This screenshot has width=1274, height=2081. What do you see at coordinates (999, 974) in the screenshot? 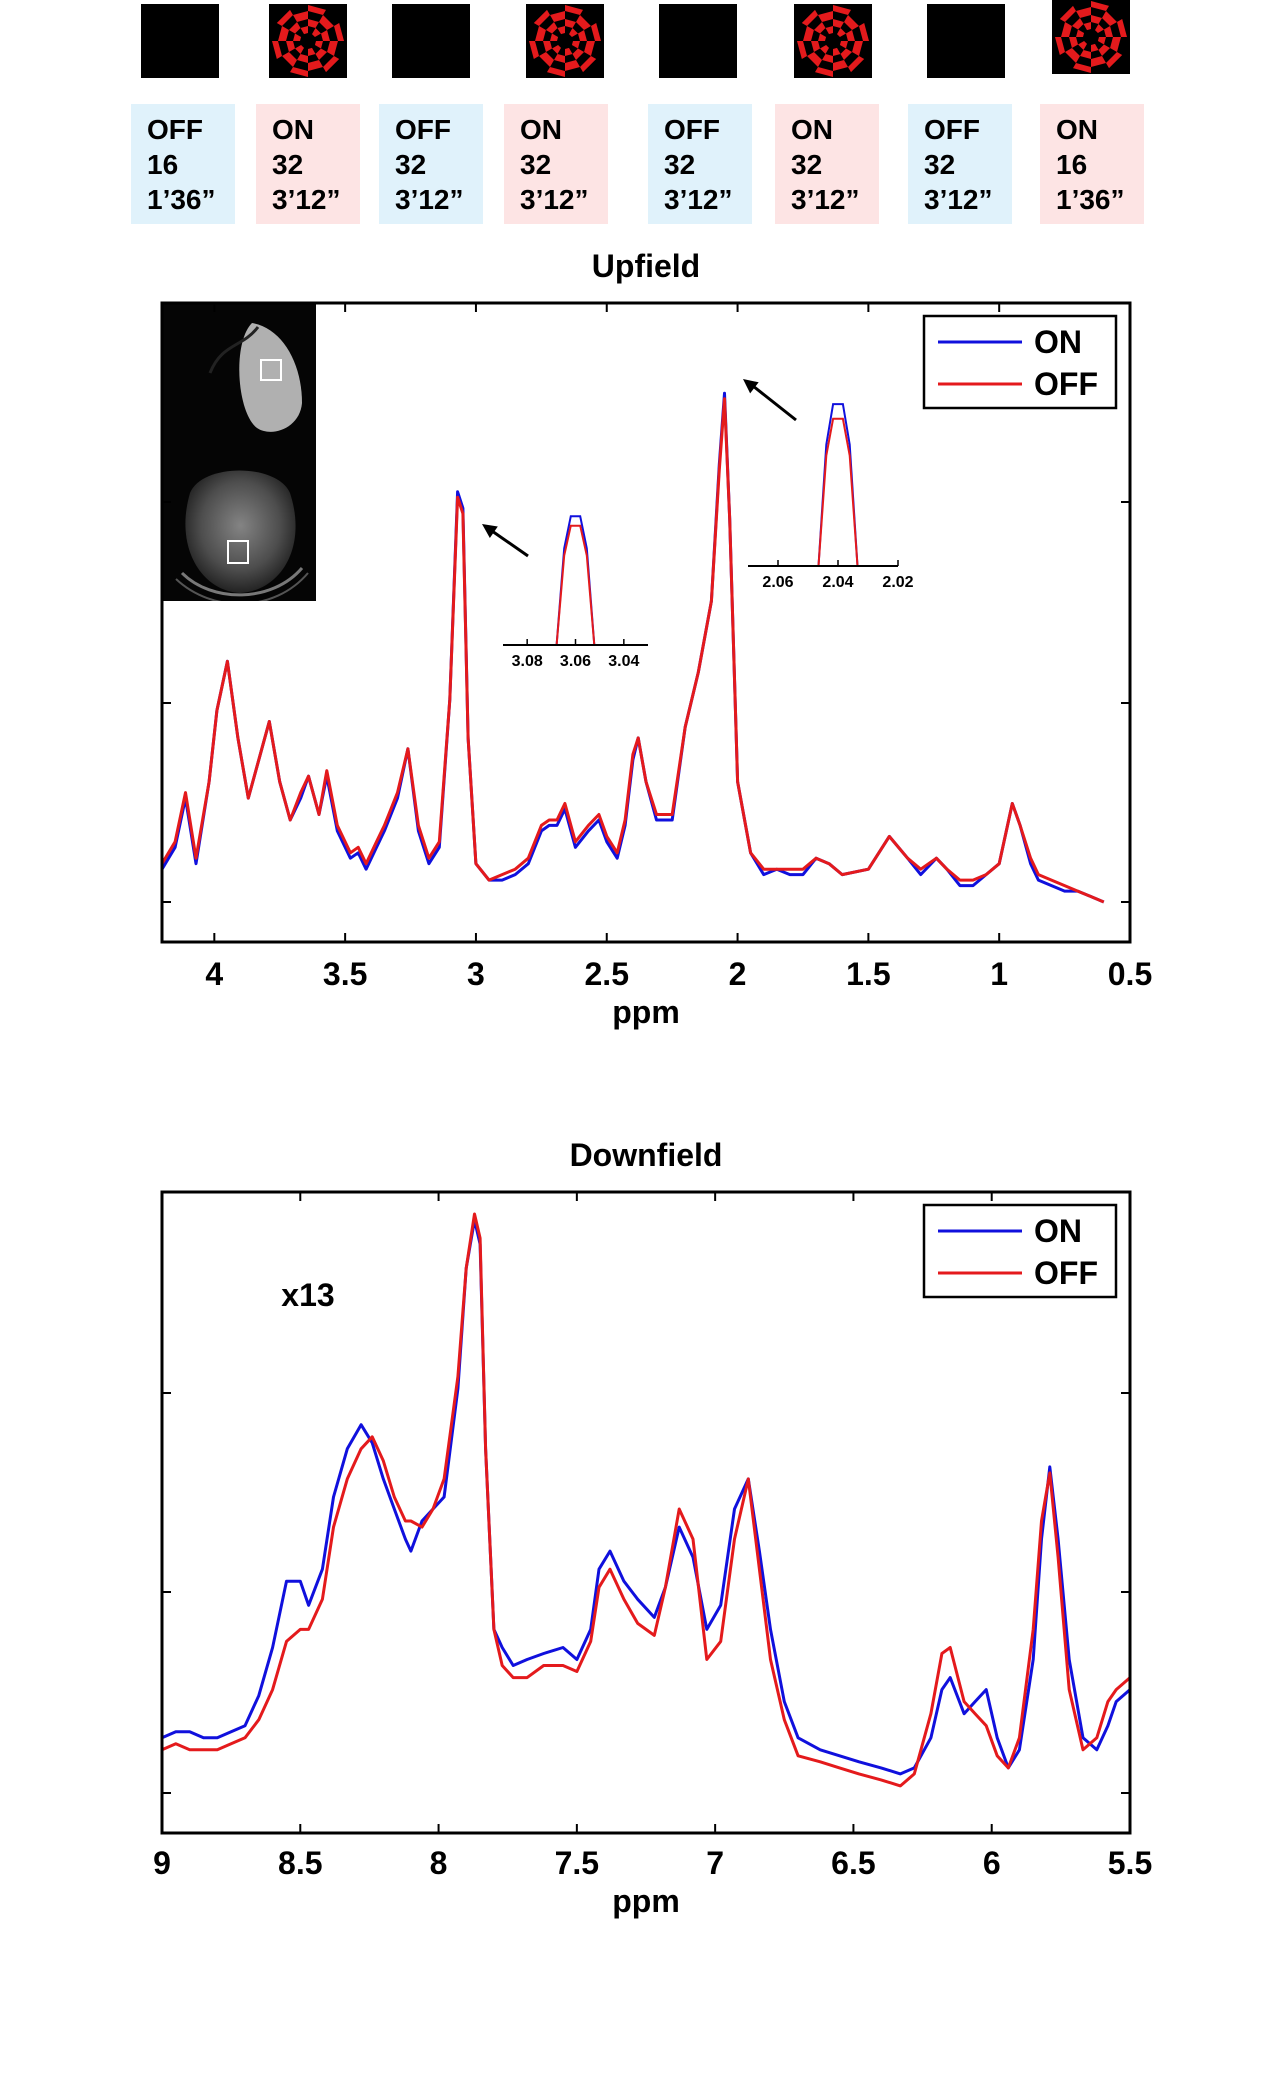
I see `x-tick-label: 1` at bounding box center [999, 974].